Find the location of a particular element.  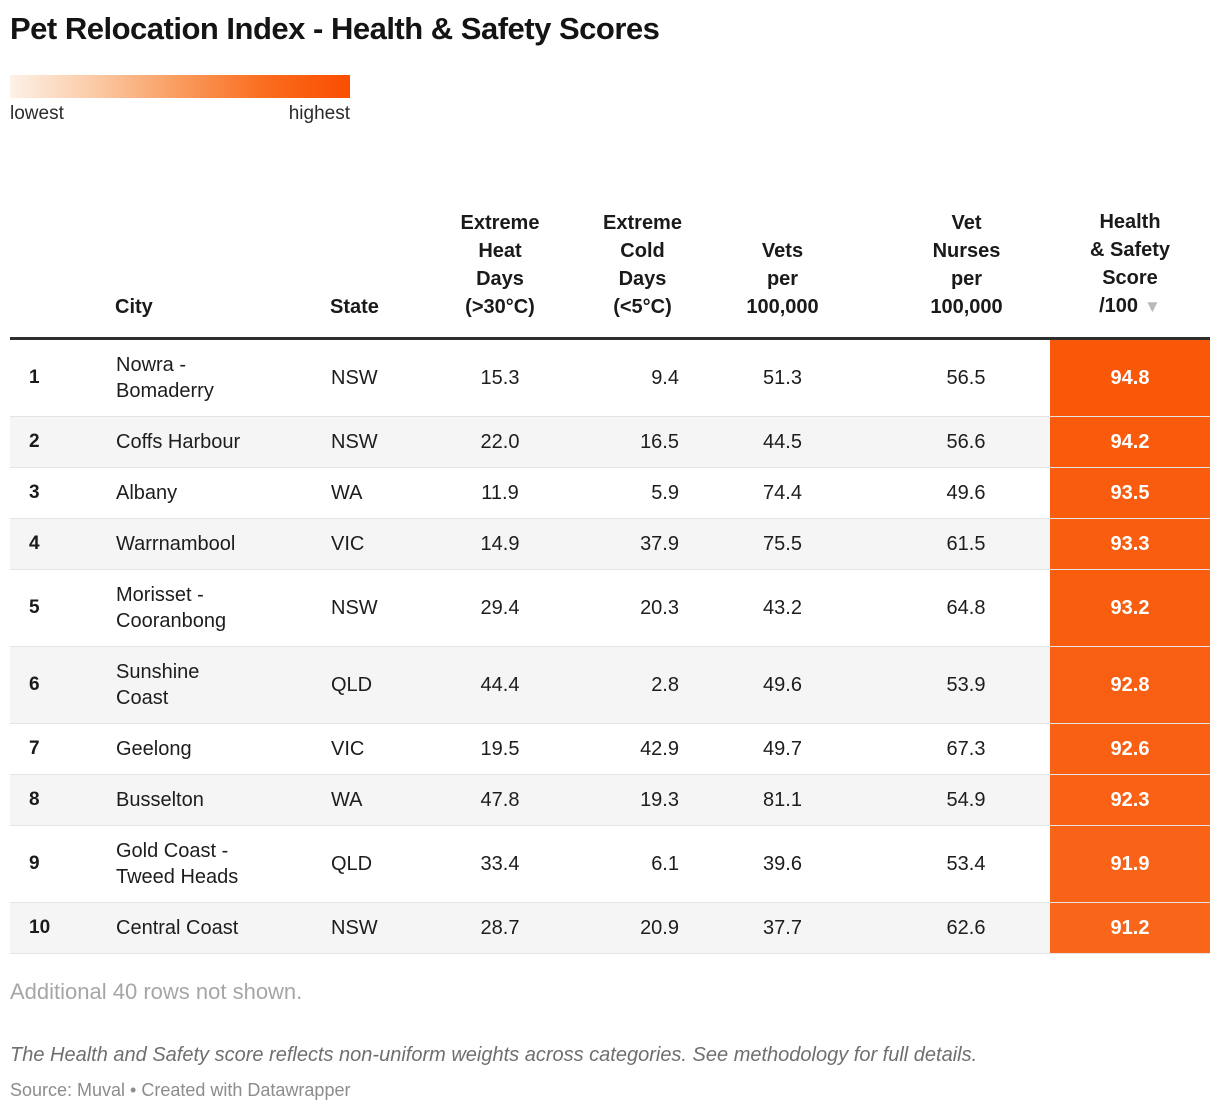

nurses-cell: 62.6 is located at coordinates (966, 927).